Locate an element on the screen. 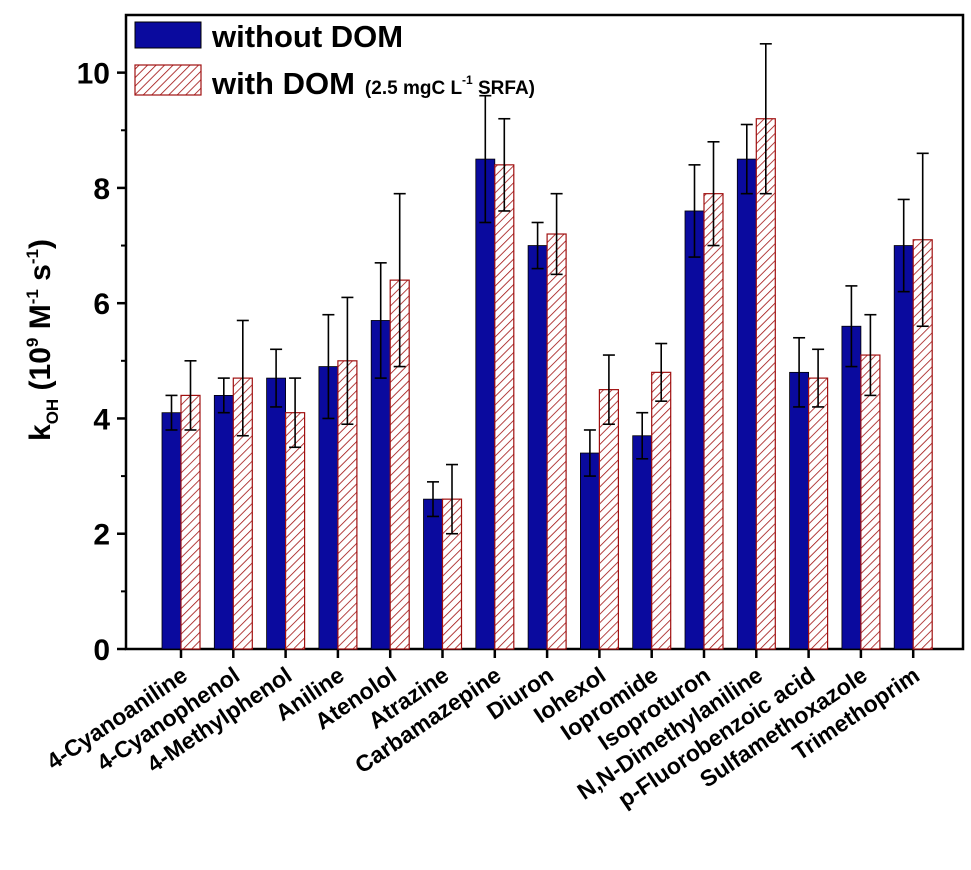 The image size is (971, 870). y-label-mid: M is located at coordinates (40, 320).